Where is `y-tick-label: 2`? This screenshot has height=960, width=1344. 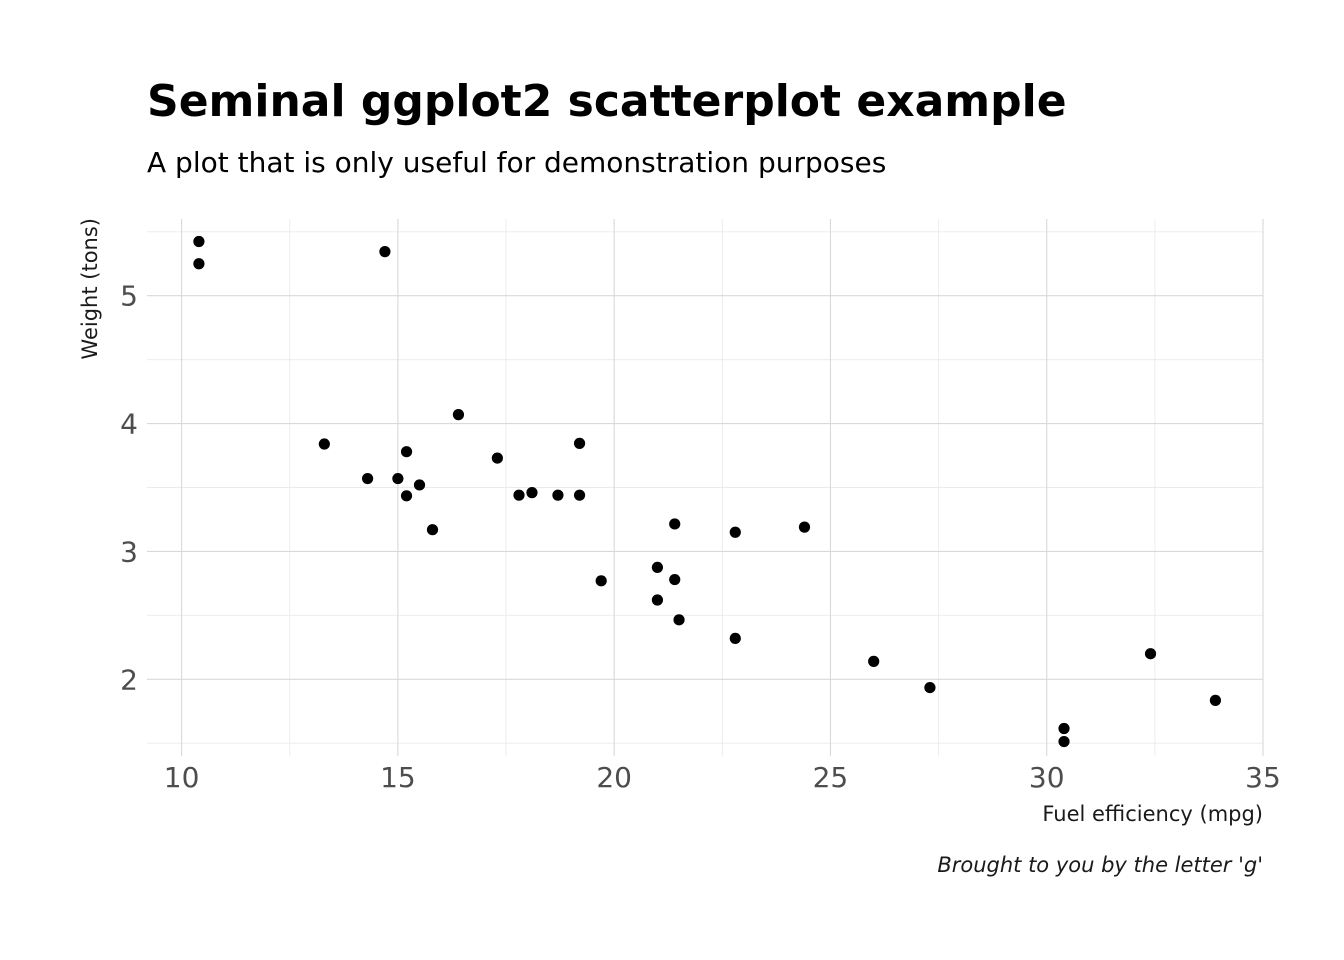
y-tick-label: 2 is located at coordinates (129, 679).